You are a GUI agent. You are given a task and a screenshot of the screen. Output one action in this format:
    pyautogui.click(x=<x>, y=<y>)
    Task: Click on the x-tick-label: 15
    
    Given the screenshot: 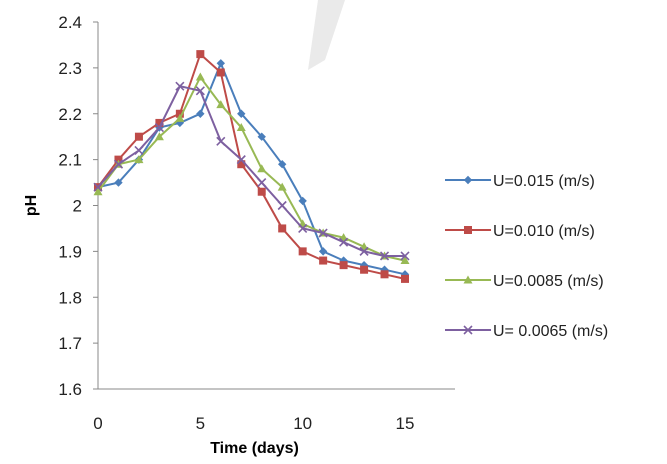 What is the action you would take?
    pyautogui.click(x=405, y=423)
    